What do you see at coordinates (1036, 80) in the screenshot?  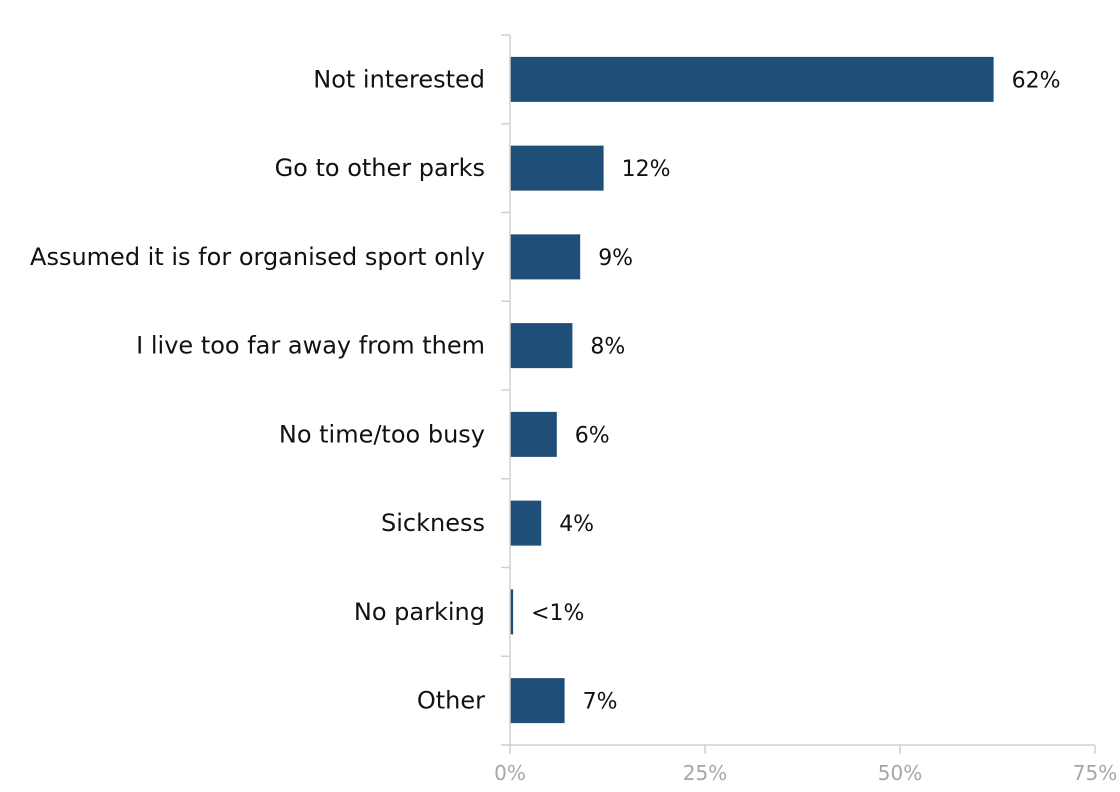 I see `data-label: 62%` at bounding box center [1036, 80].